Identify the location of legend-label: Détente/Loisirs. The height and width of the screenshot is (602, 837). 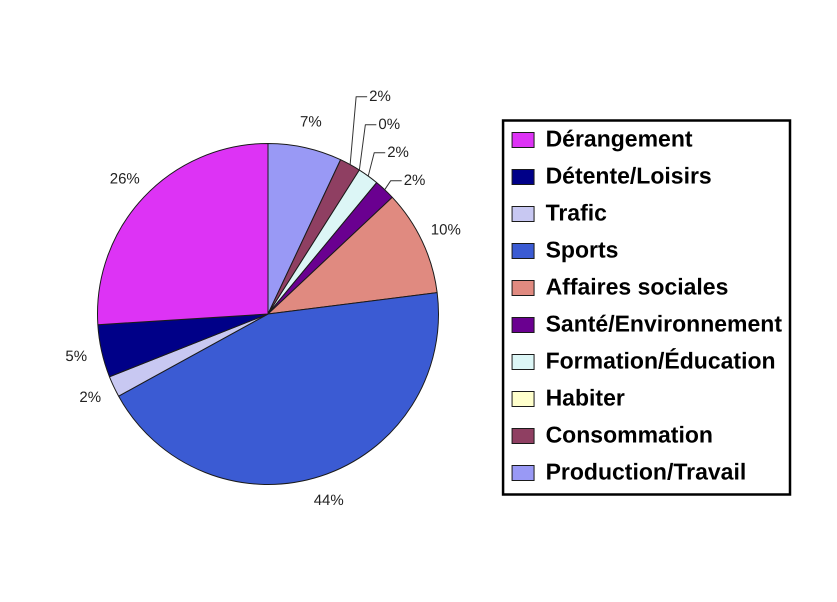
(629, 175).